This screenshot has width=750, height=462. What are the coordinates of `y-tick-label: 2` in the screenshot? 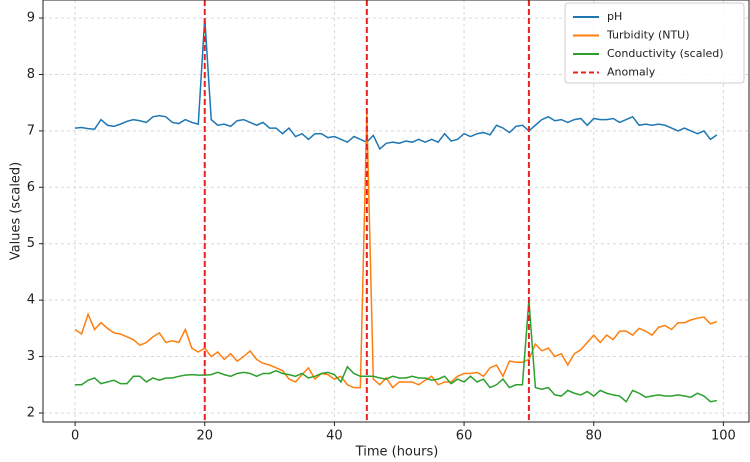 It's located at (31, 412).